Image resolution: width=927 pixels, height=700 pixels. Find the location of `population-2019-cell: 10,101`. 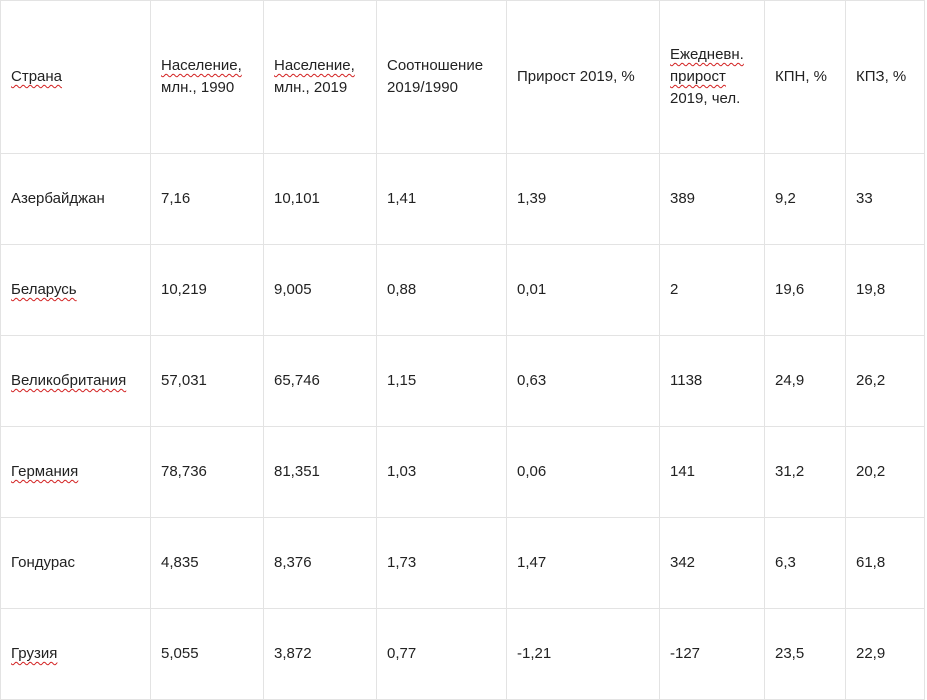

population-2019-cell: 10,101 is located at coordinates (320, 199).